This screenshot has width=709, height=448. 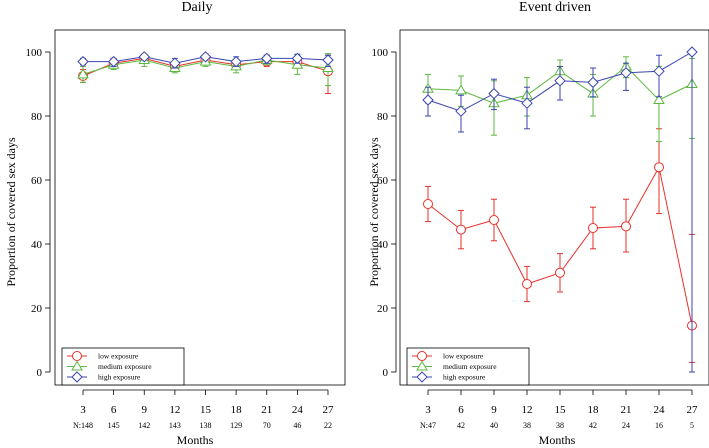 What do you see at coordinates (555, 7) in the screenshot?
I see `chart-title: Event driven` at bounding box center [555, 7].